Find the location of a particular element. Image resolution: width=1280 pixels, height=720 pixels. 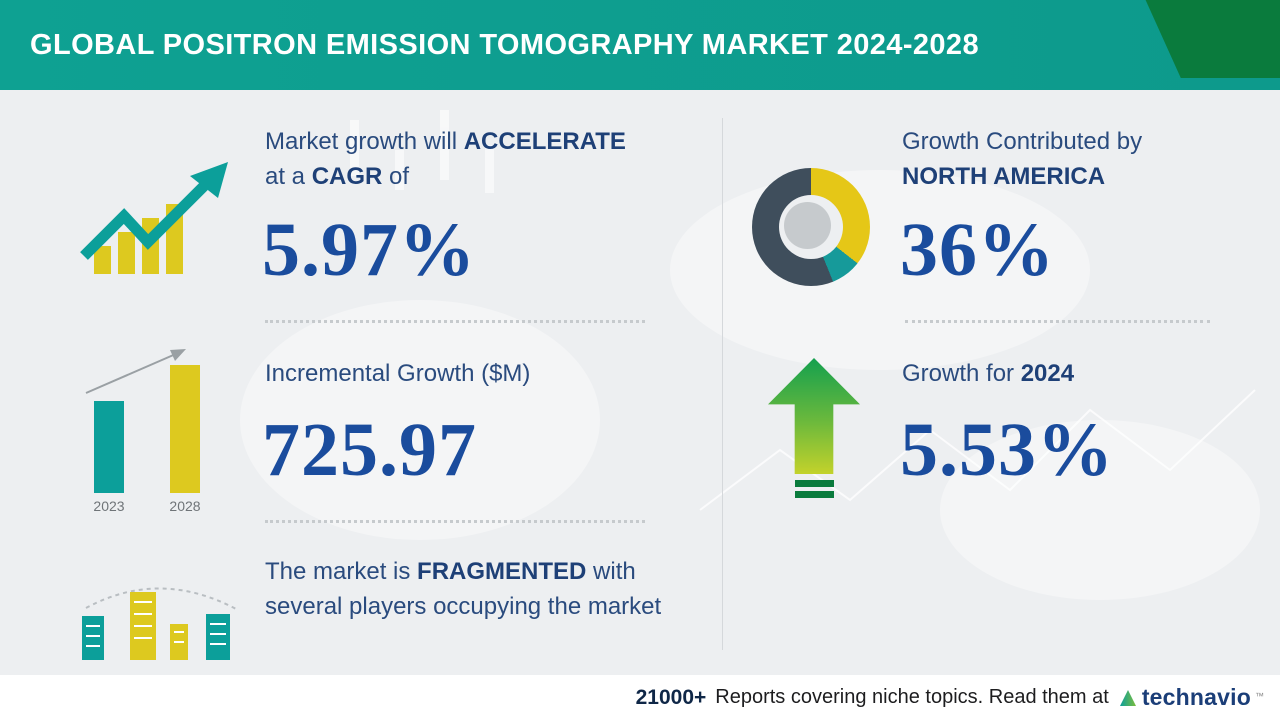

buildings-group is located at coordinates (156, 626).